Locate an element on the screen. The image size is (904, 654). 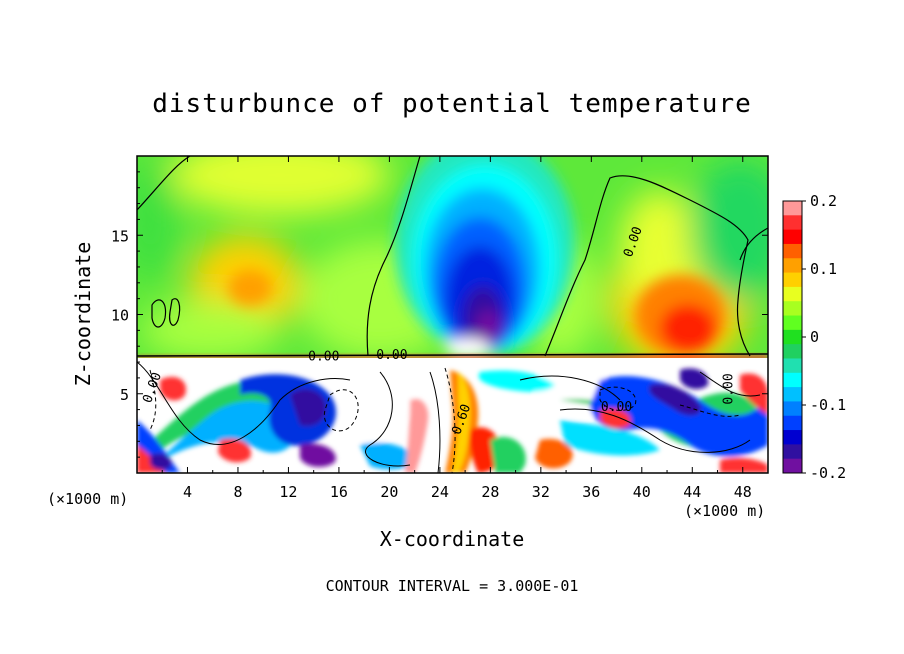
x-tick-label: 28 is located at coordinates (490, 492).